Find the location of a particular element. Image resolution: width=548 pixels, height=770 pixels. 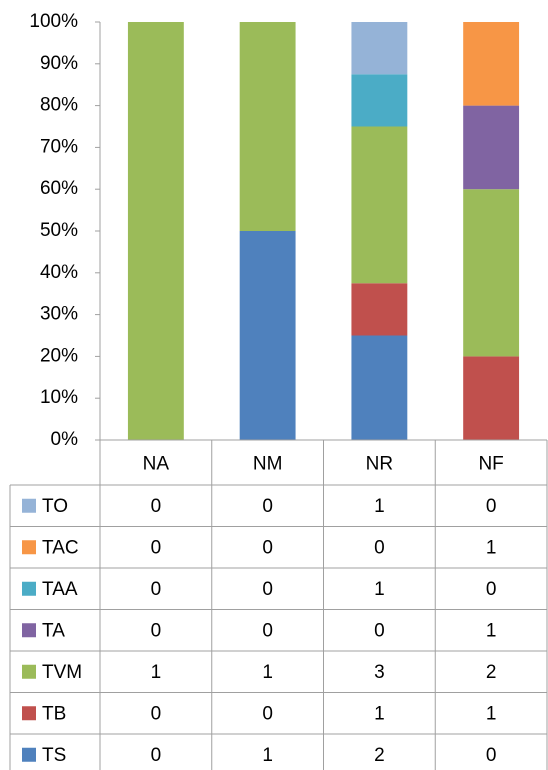

y-tick-label: 80% is located at coordinates (59, 105).